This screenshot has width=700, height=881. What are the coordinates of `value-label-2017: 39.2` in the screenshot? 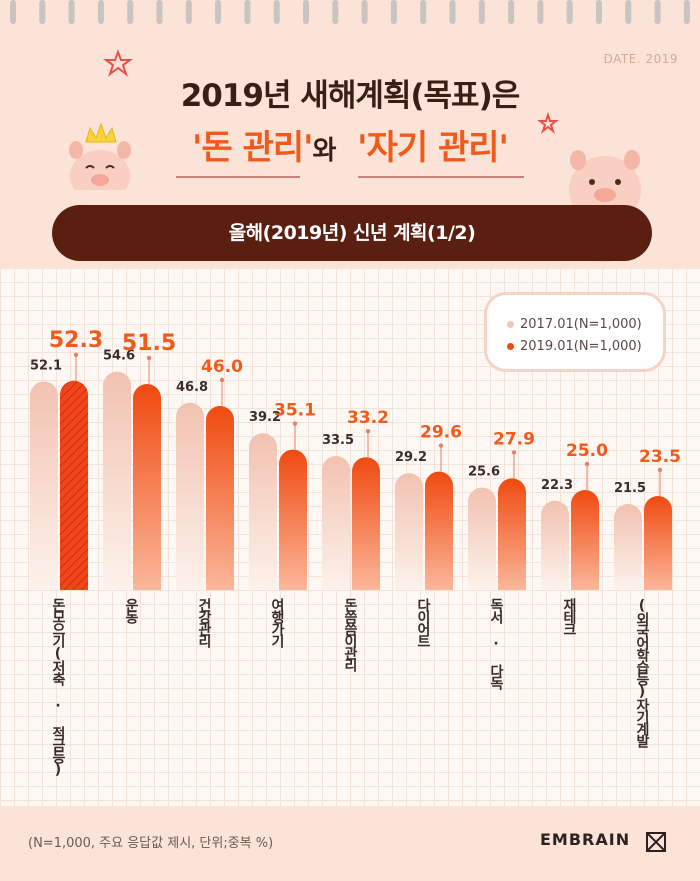 It's located at (265, 417).